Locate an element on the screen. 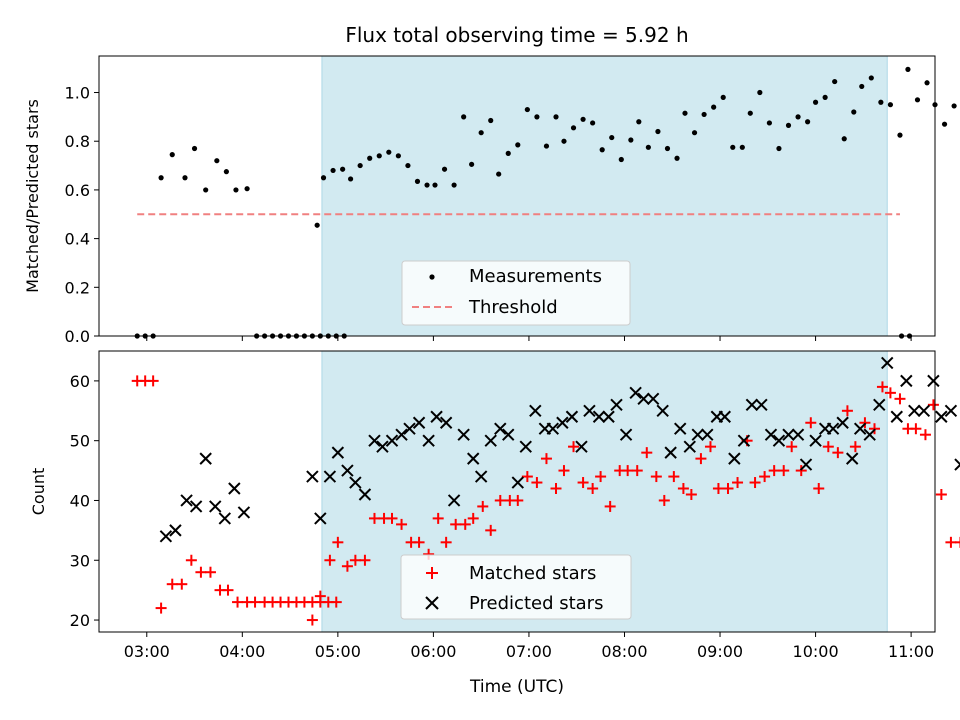 This screenshot has height=720, width=960. x-tick-label: 11:00 is located at coordinates (911, 651).